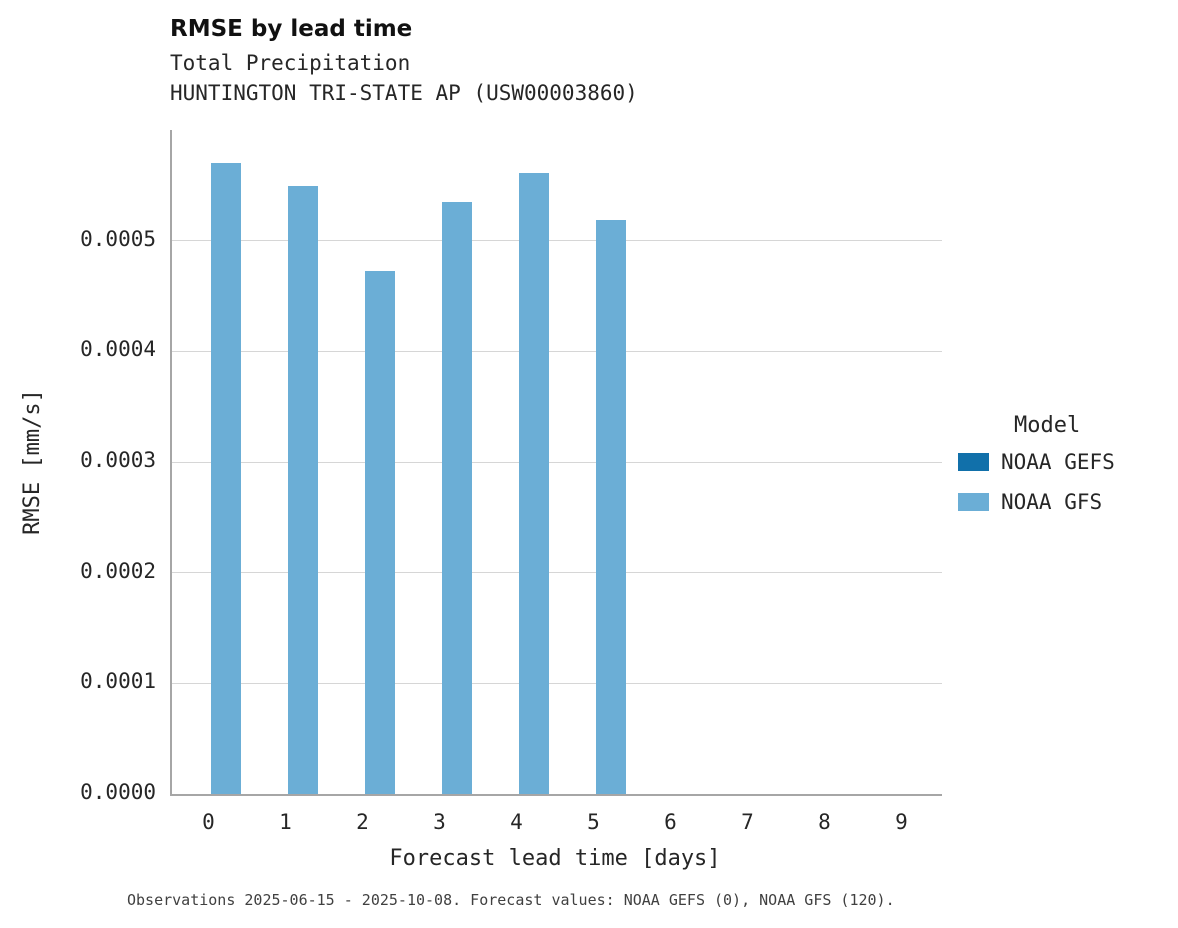 Image resolution: width=1178 pixels, height=928 pixels. What do you see at coordinates (118, 681) in the screenshot?
I see `y-tick-label: 0.0001` at bounding box center [118, 681].